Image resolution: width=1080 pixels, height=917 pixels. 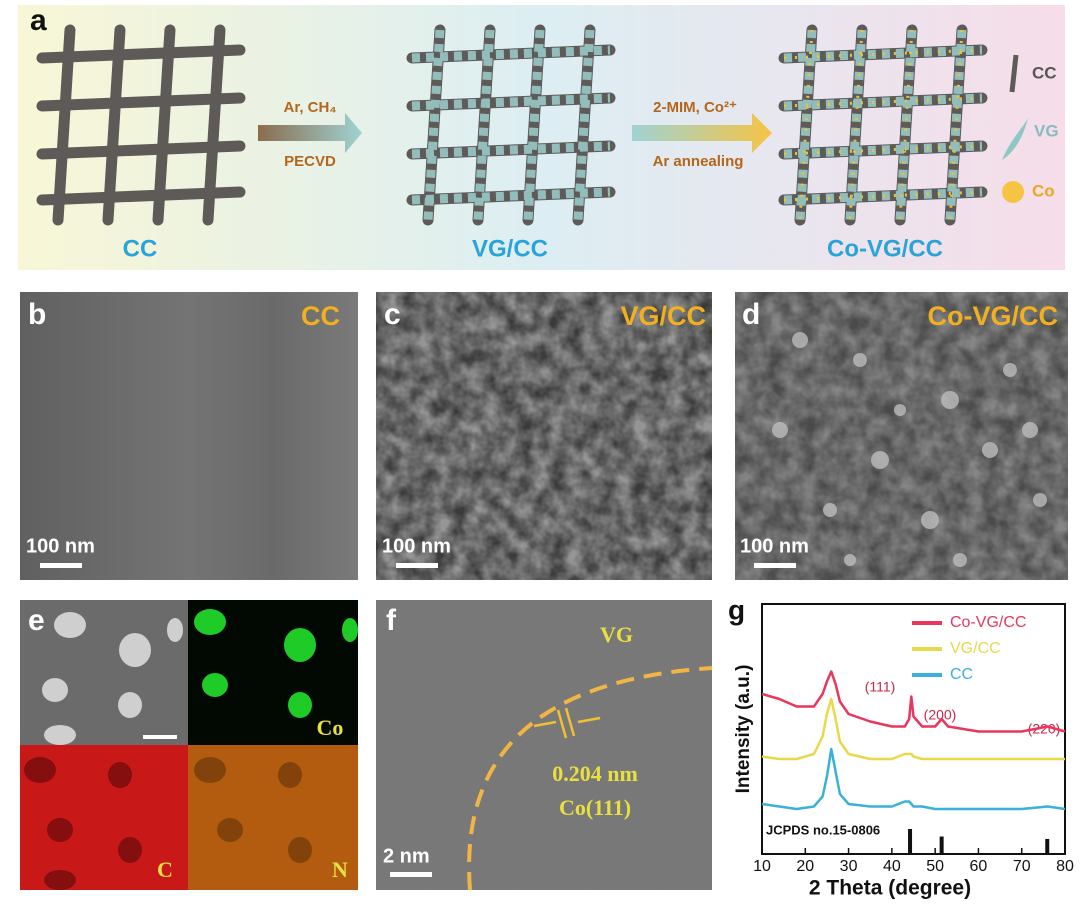 I want to click on x-tick-label: 80, so click(x=1065, y=866).